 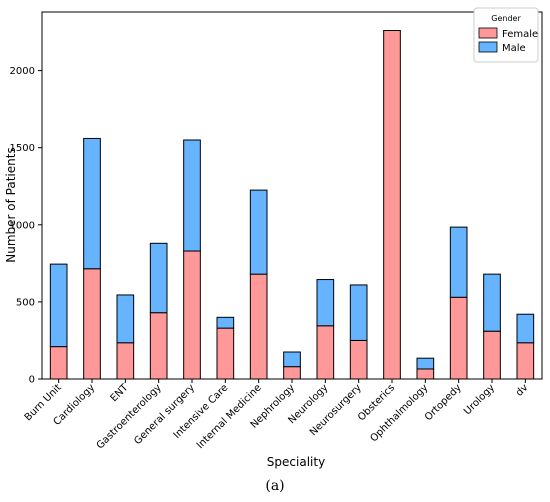 I want to click on bar-male-burn-unit, so click(x=58, y=305).